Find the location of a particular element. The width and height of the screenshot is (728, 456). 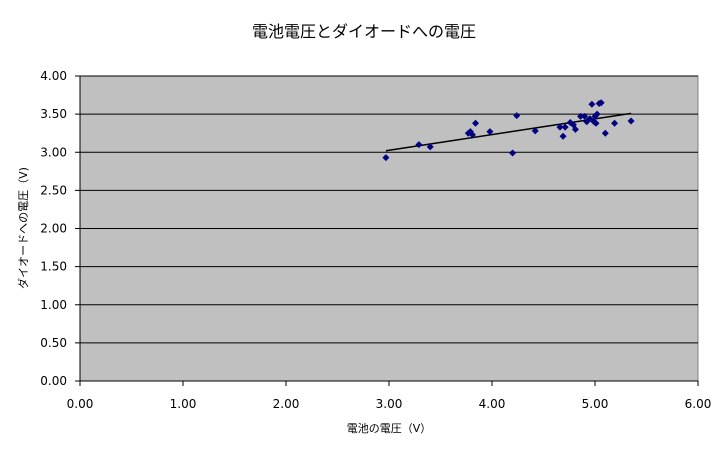

x-axis-label: 電池の電圧（V） is located at coordinates (389, 428).